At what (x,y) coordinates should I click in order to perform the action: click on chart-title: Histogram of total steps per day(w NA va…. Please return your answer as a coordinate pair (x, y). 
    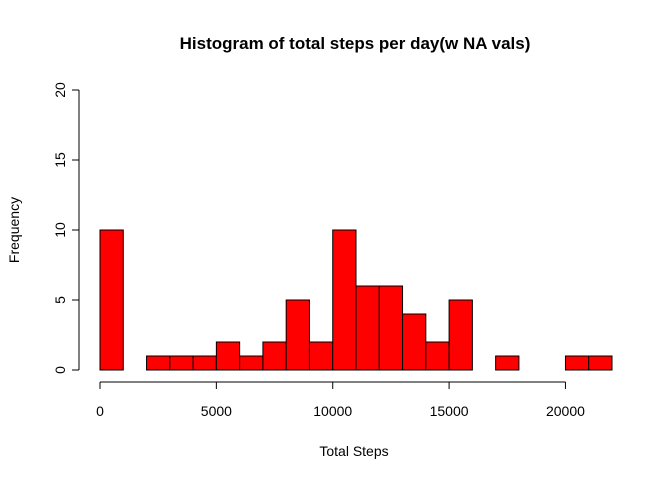
    Looking at the image, I should click on (355, 43).